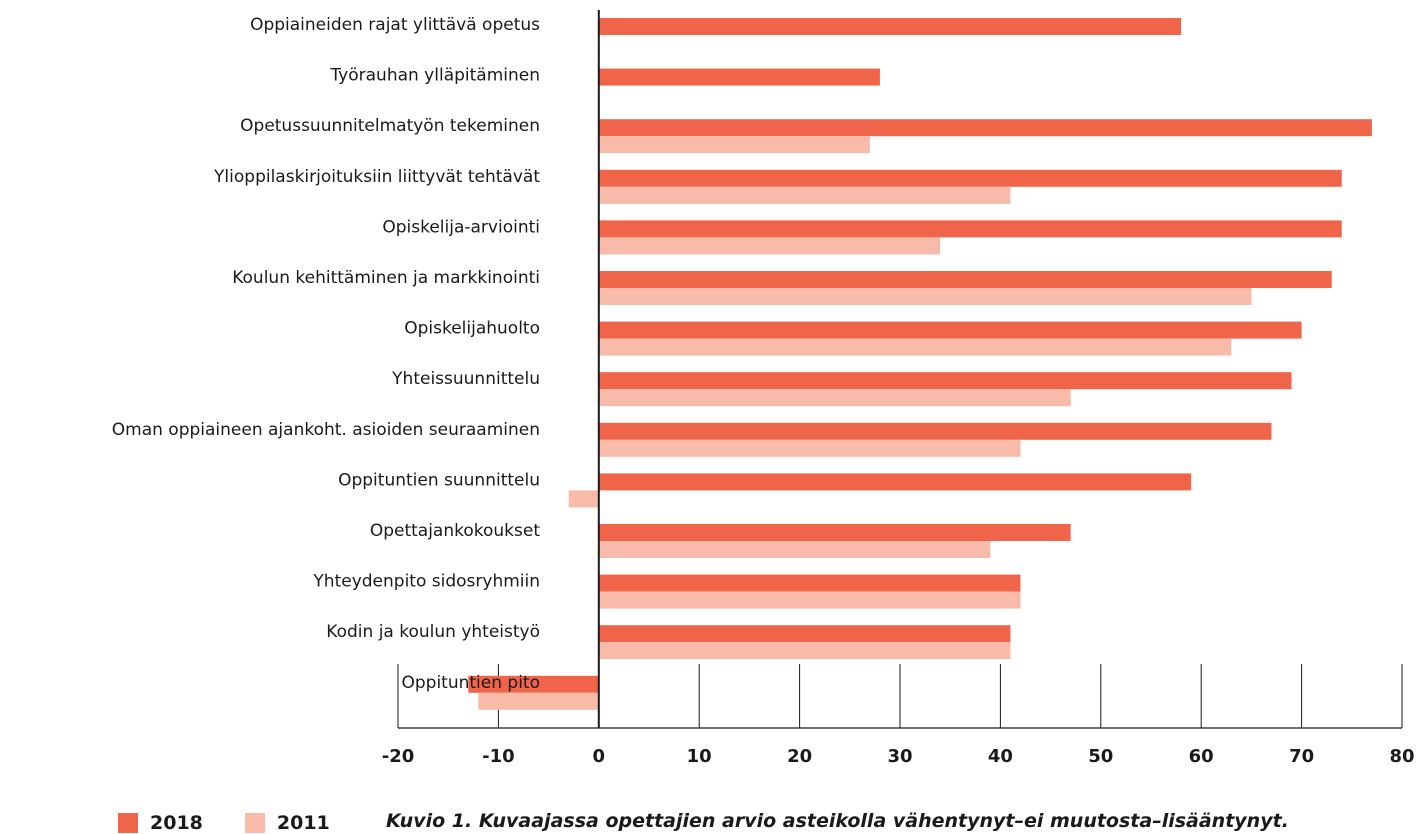 Image resolution: width=1416 pixels, height=834 pixels. Describe the element at coordinates (465, 379) in the screenshot. I see `category-label: Yhteissuunnittelu` at that location.